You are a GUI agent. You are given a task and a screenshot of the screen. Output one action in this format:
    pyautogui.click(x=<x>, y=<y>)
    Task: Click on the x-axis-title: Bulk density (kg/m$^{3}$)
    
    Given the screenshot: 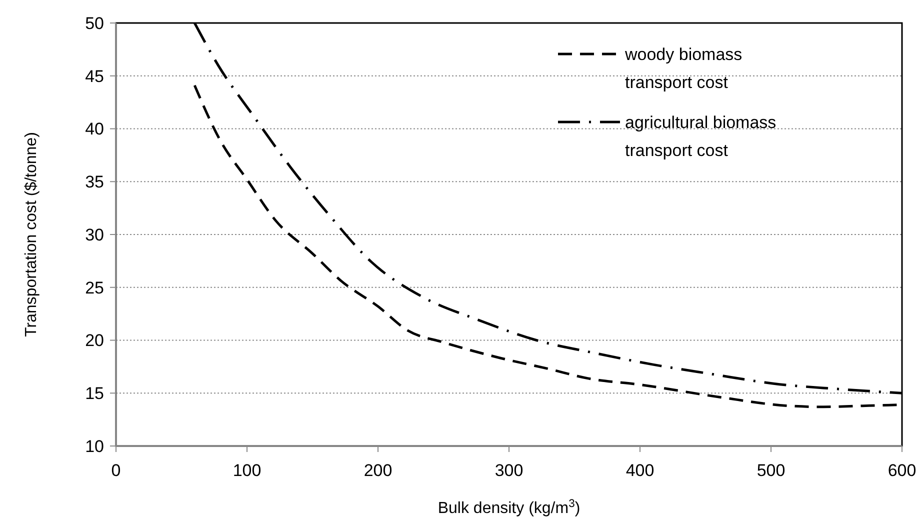 What is the action you would take?
    pyautogui.click(x=509, y=507)
    